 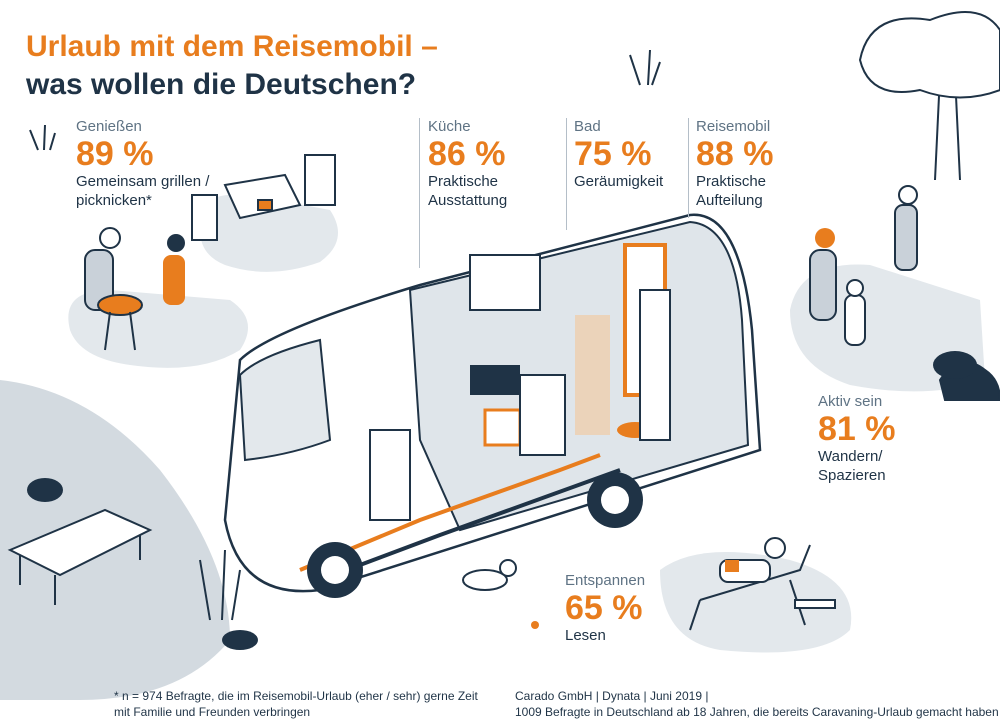 I want to click on stat-entspannen-percent: 65 %, so click(x=604, y=608).